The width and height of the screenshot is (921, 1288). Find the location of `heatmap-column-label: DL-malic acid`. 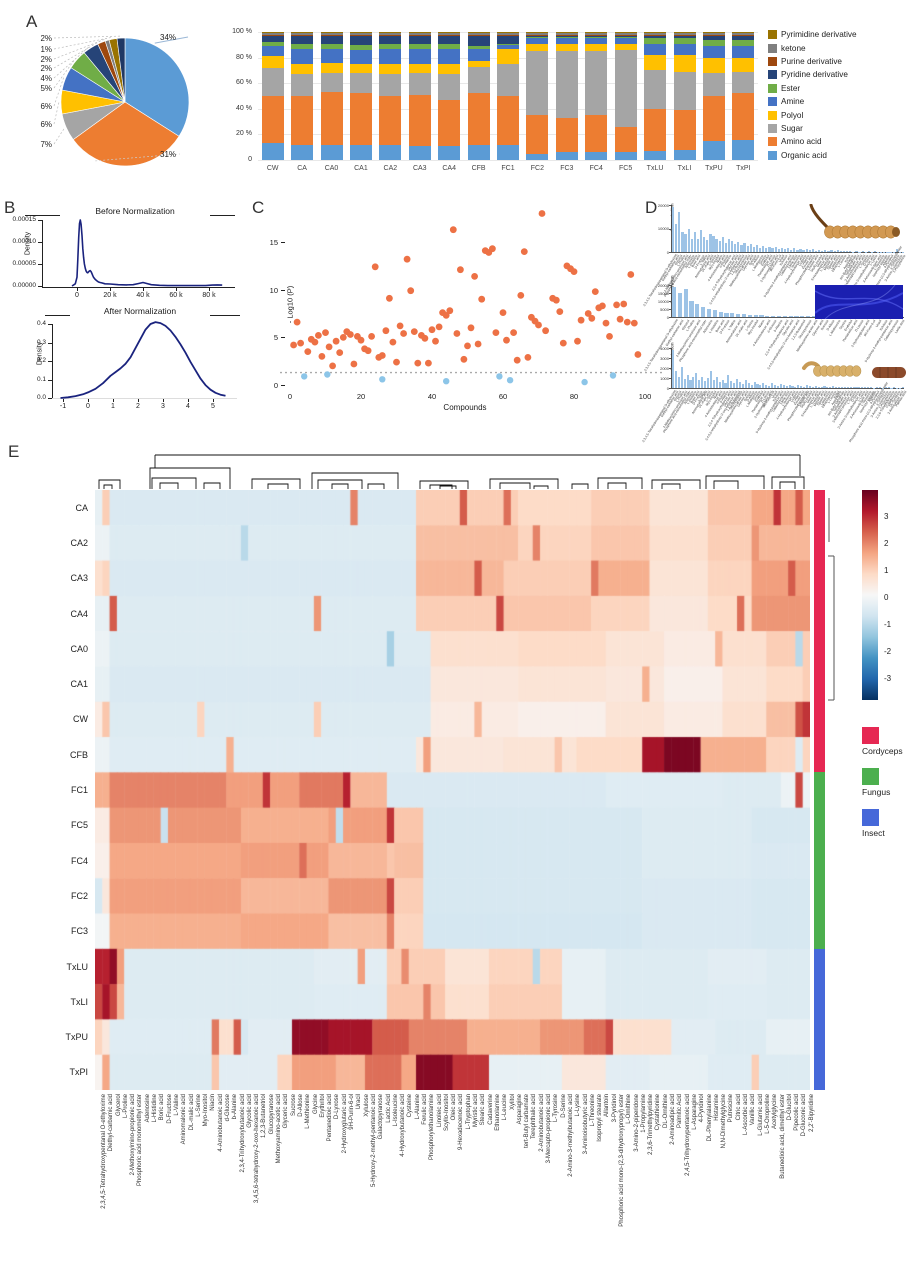

heatmap-column-label: DL-malic acid is located at coordinates (191, 1112).